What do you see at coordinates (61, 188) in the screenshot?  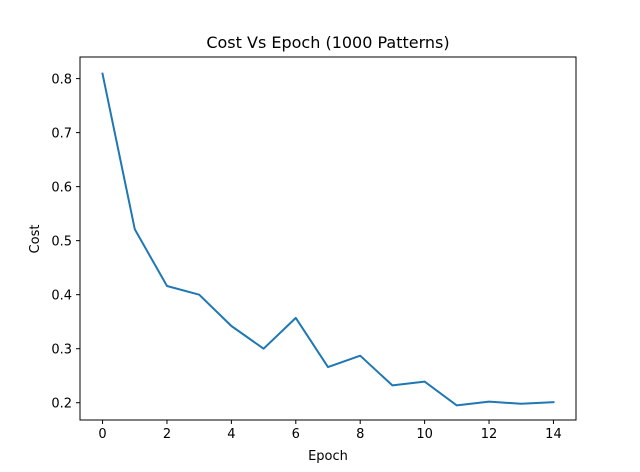 I see `y-tick-label: 0.6` at bounding box center [61, 188].